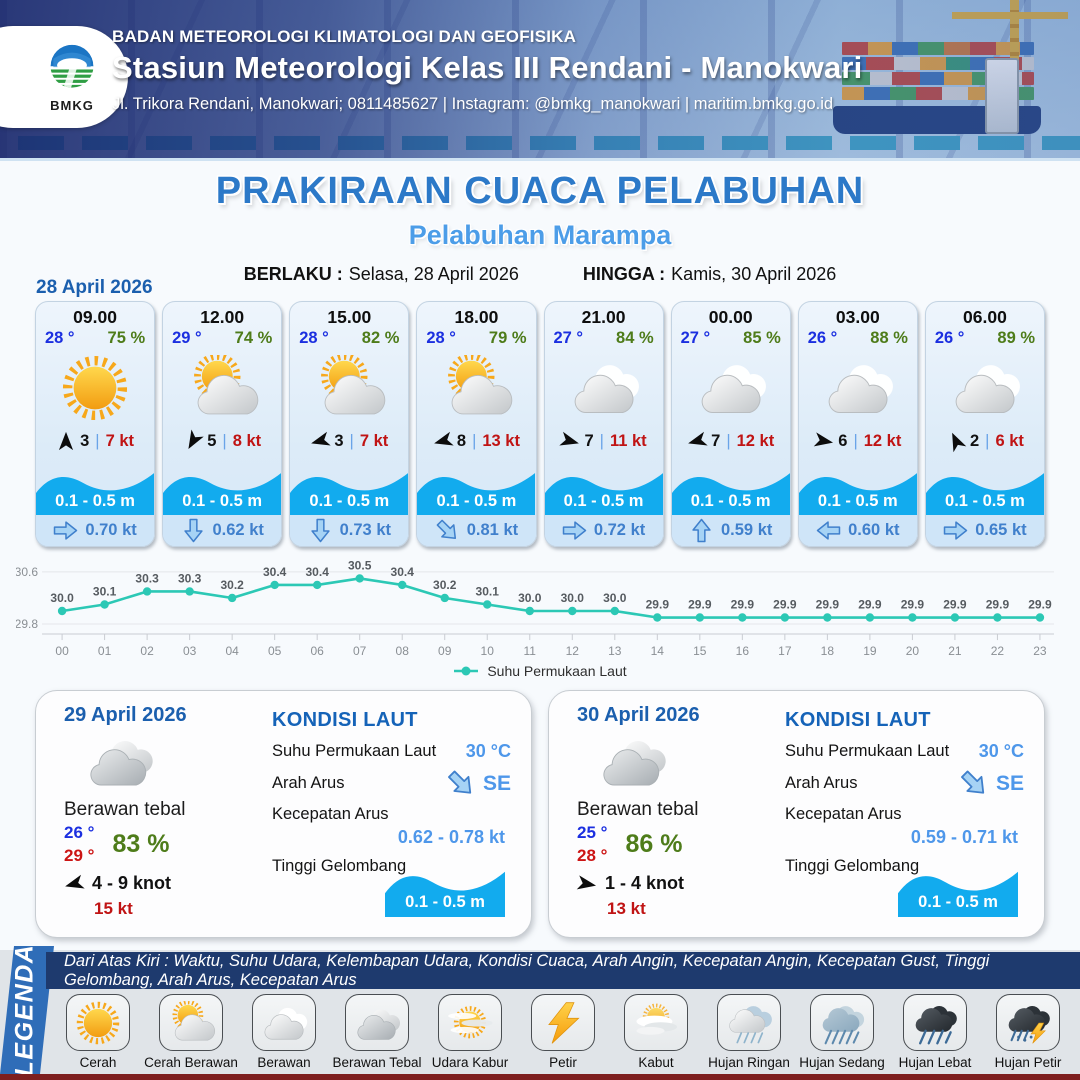  What do you see at coordinates (147, 578) in the screenshot?
I see `svg-text: 30.3` at bounding box center [147, 578].